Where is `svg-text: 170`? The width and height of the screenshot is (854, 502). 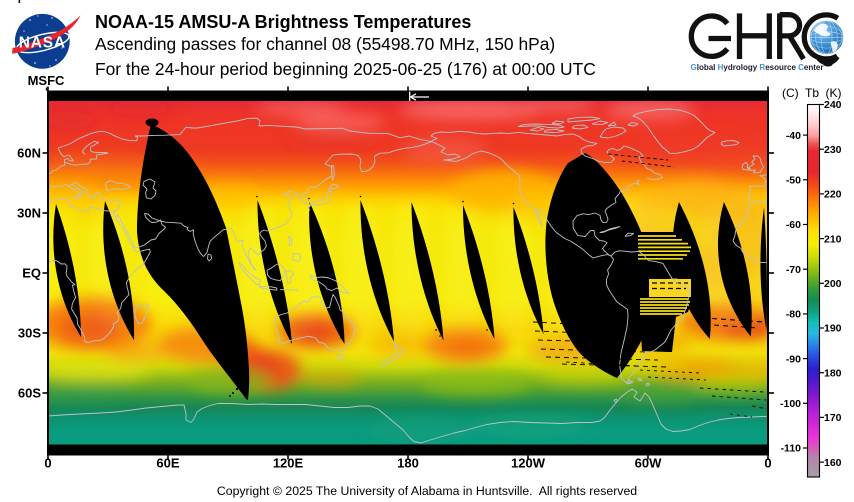 svg-text: 170 is located at coordinates (833, 418).